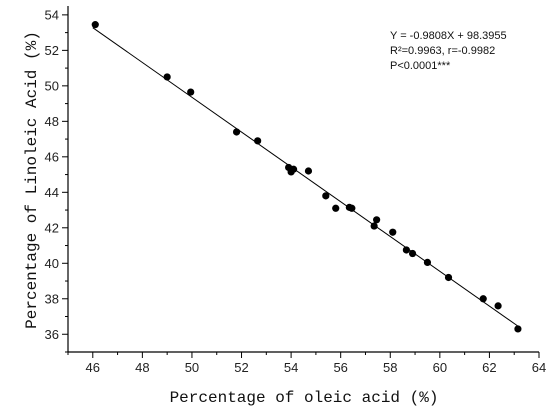 The height and width of the screenshot is (412, 550). Describe the element at coordinates (142, 367) in the screenshot. I see `x-tick-label: 48` at that location.